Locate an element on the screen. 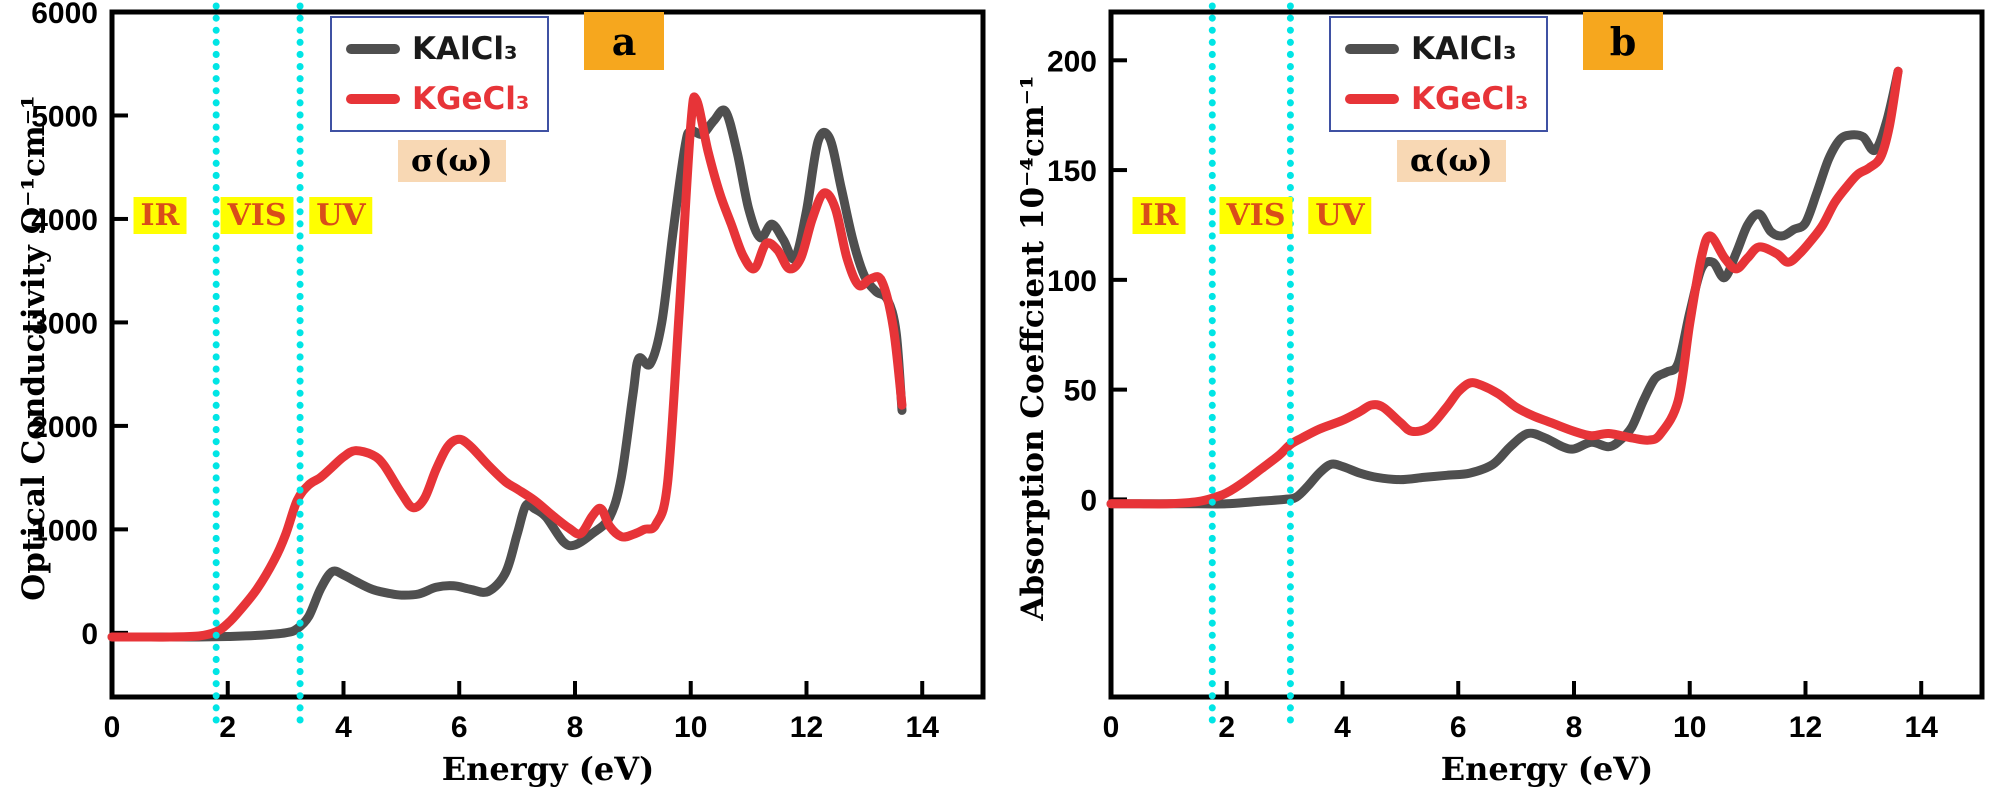 The height and width of the screenshot is (803, 1998). y-tick-label: 100 is located at coordinates (1072, 281).